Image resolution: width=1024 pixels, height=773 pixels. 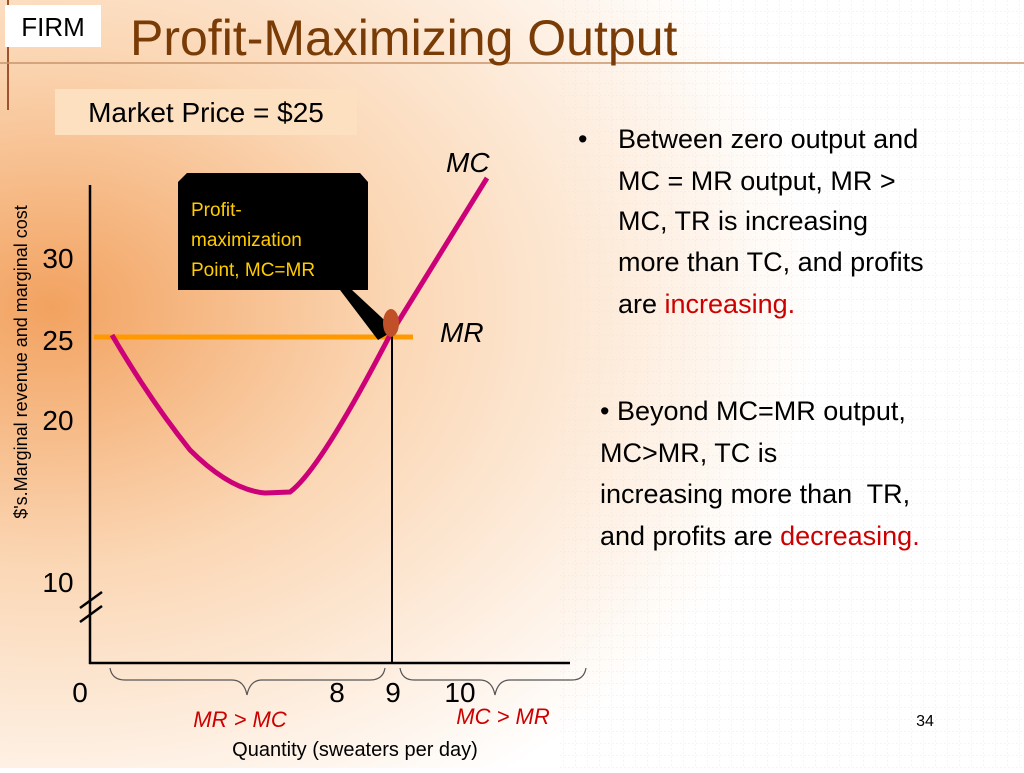 What do you see at coordinates (91, 607) in the screenshot?
I see `axis-break` at bounding box center [91, 607].